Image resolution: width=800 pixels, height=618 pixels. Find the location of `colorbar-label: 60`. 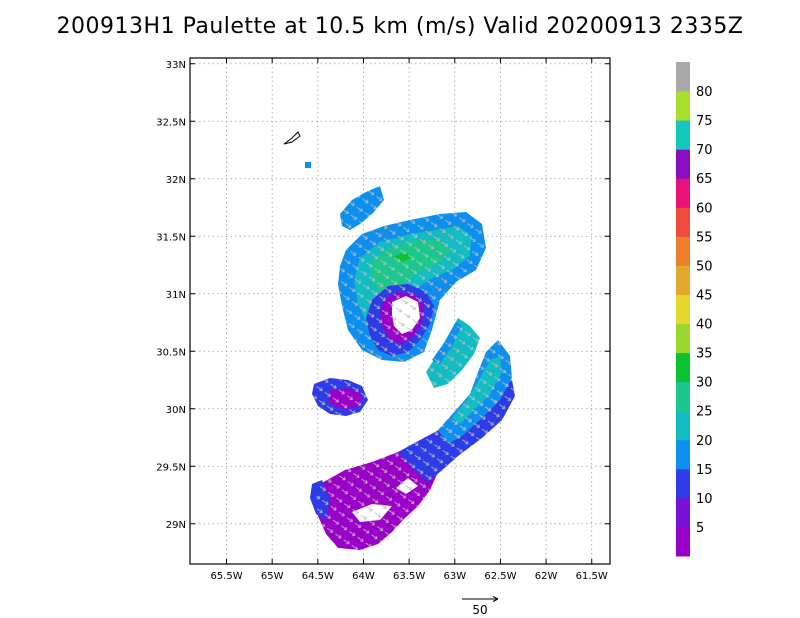

colorbar-label: 60 is located at coordinates (704, 208).